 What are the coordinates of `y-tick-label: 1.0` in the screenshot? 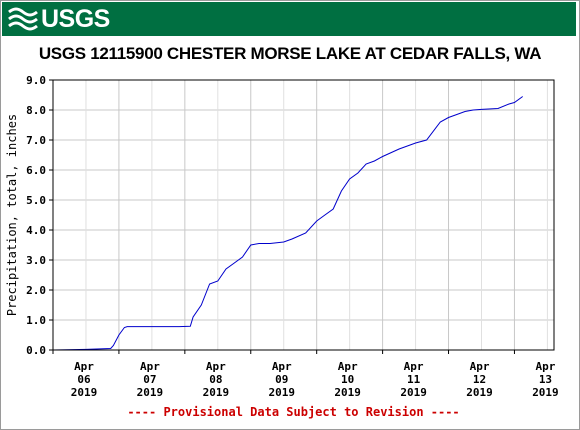 It's located at (36, 320).